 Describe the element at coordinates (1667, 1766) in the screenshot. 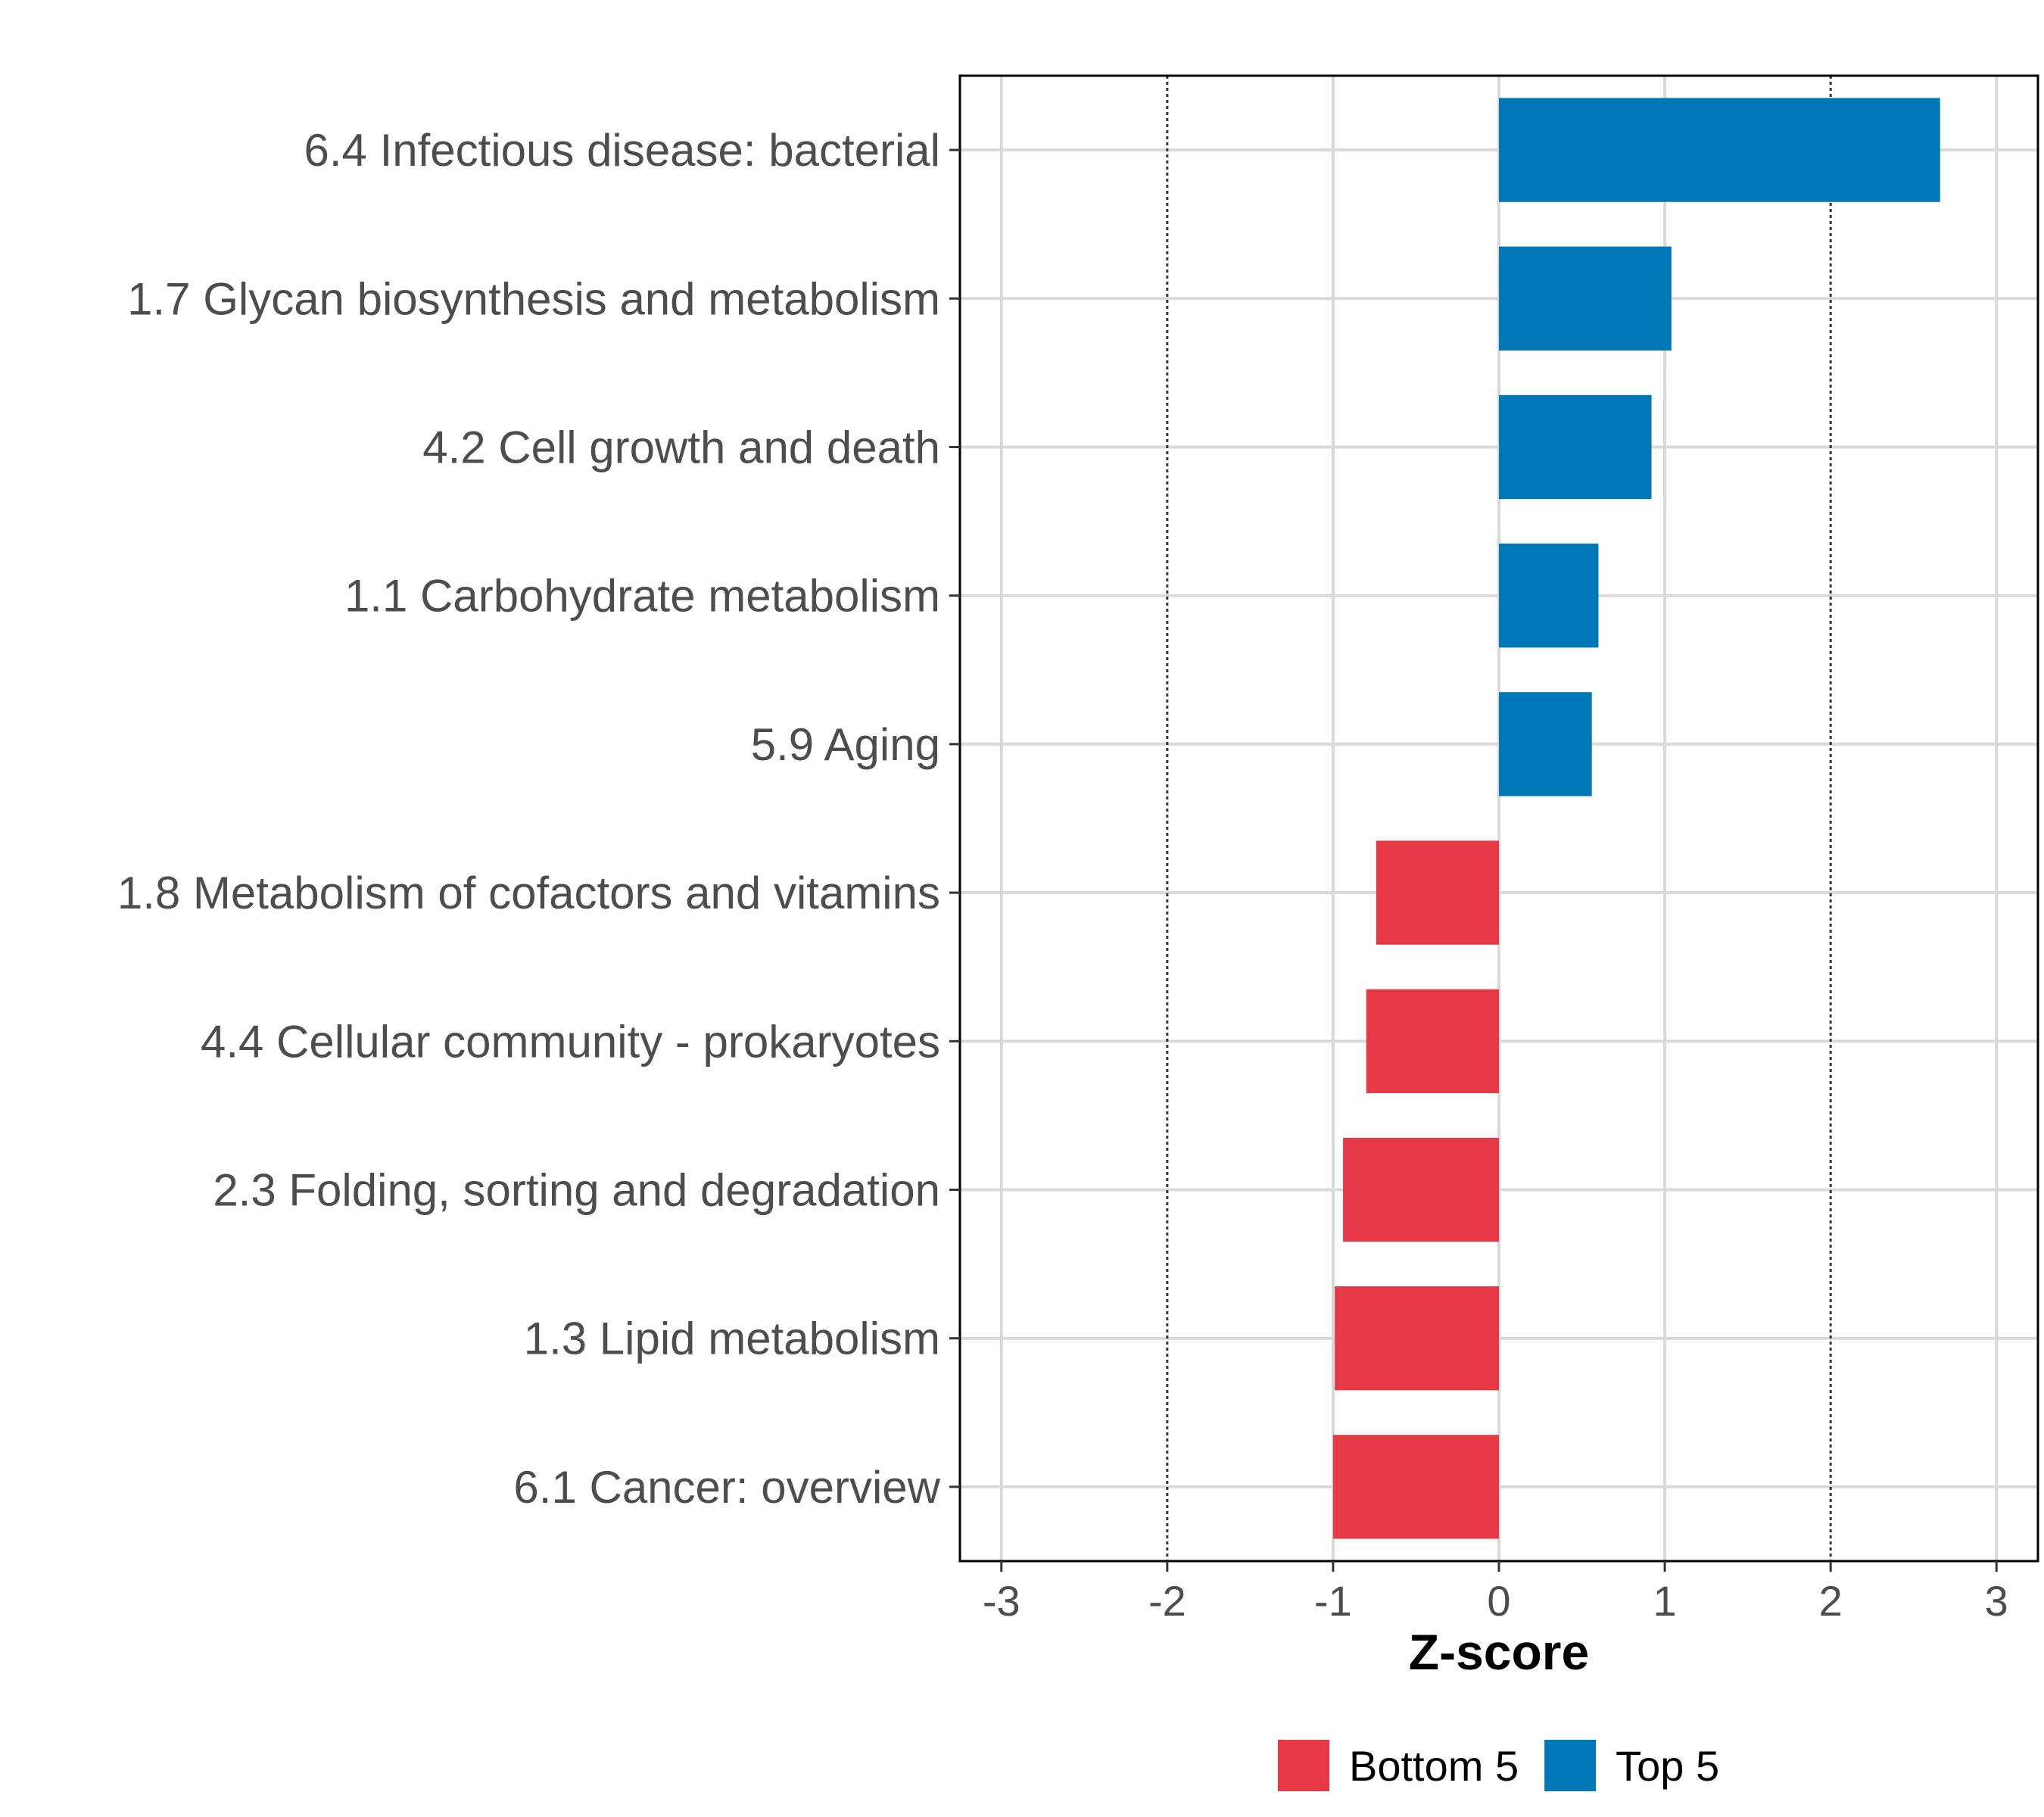

I see `legend-label: Top 5` at that location.